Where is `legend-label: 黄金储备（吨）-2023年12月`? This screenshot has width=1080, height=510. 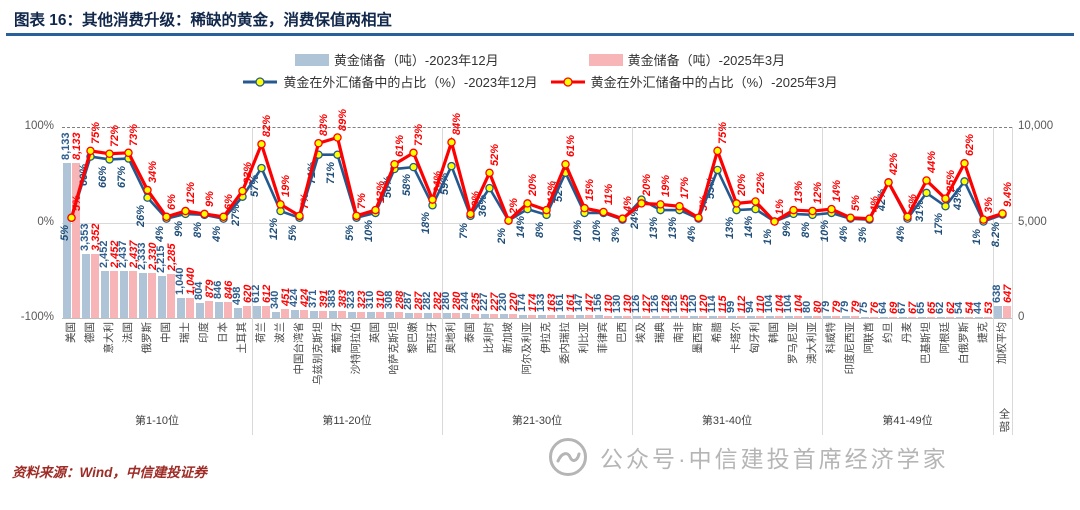
legend-label: 黄金储备（吨）-2023年12月 is located at coordinates (416, 60).